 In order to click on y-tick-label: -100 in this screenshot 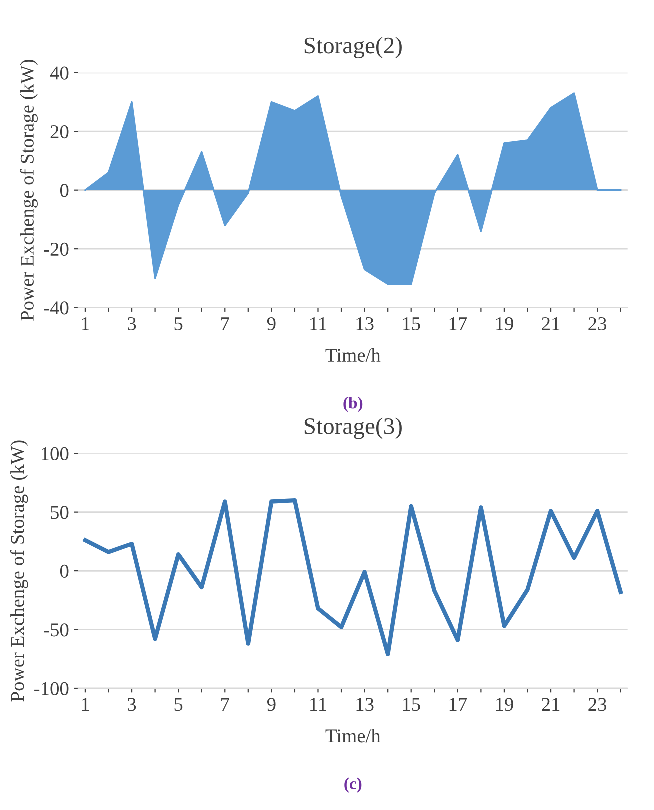, I will do `click(51, 689)`.